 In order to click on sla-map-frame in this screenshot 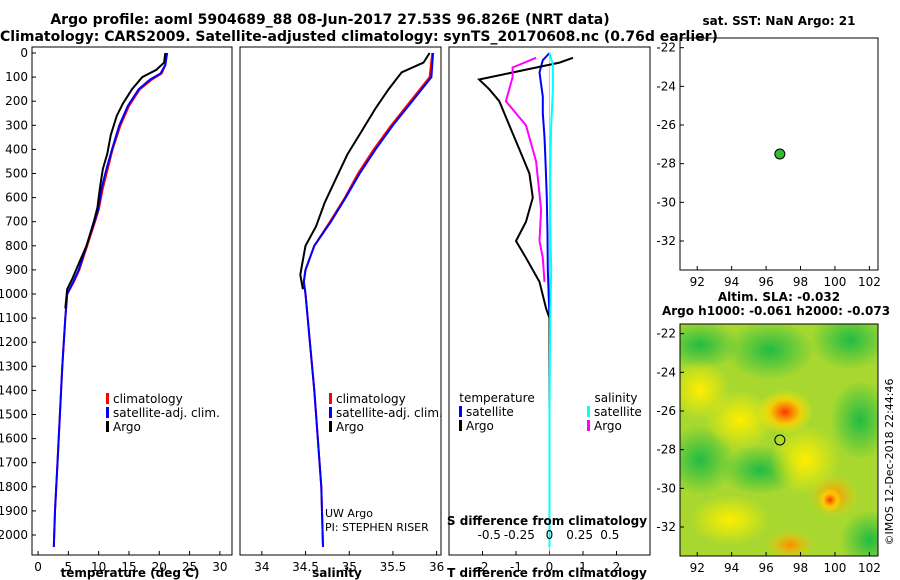, I will do `click(779, 440)`.